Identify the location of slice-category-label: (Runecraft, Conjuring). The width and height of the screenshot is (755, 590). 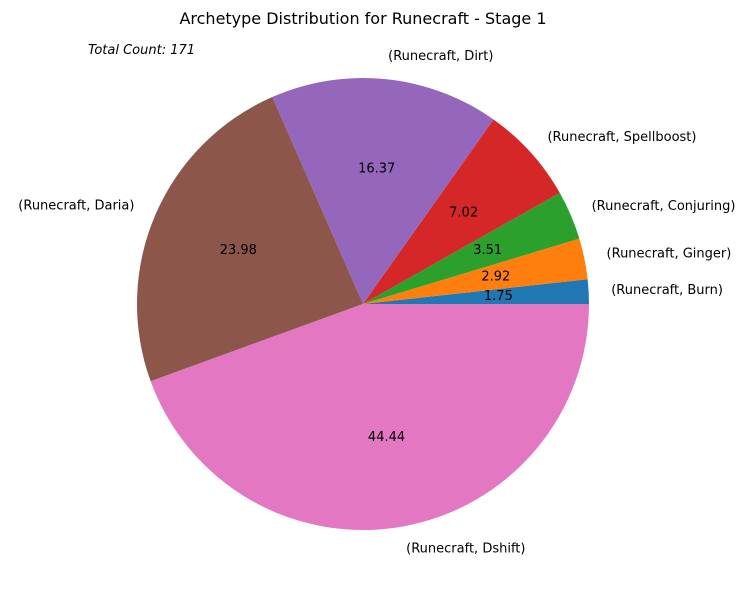
(664, 206).